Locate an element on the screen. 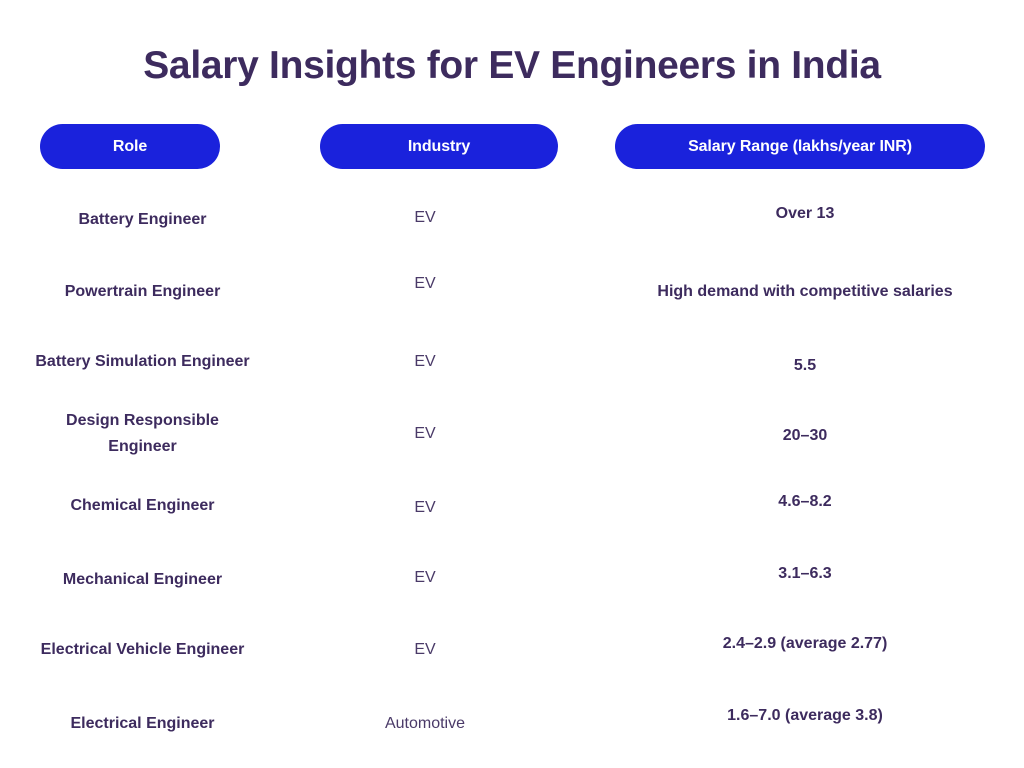 The height and width of the screenshot is (768, 1024). table-row: Battery Simulation Engineer EV 5.5 is located at coordinates (512, 360).